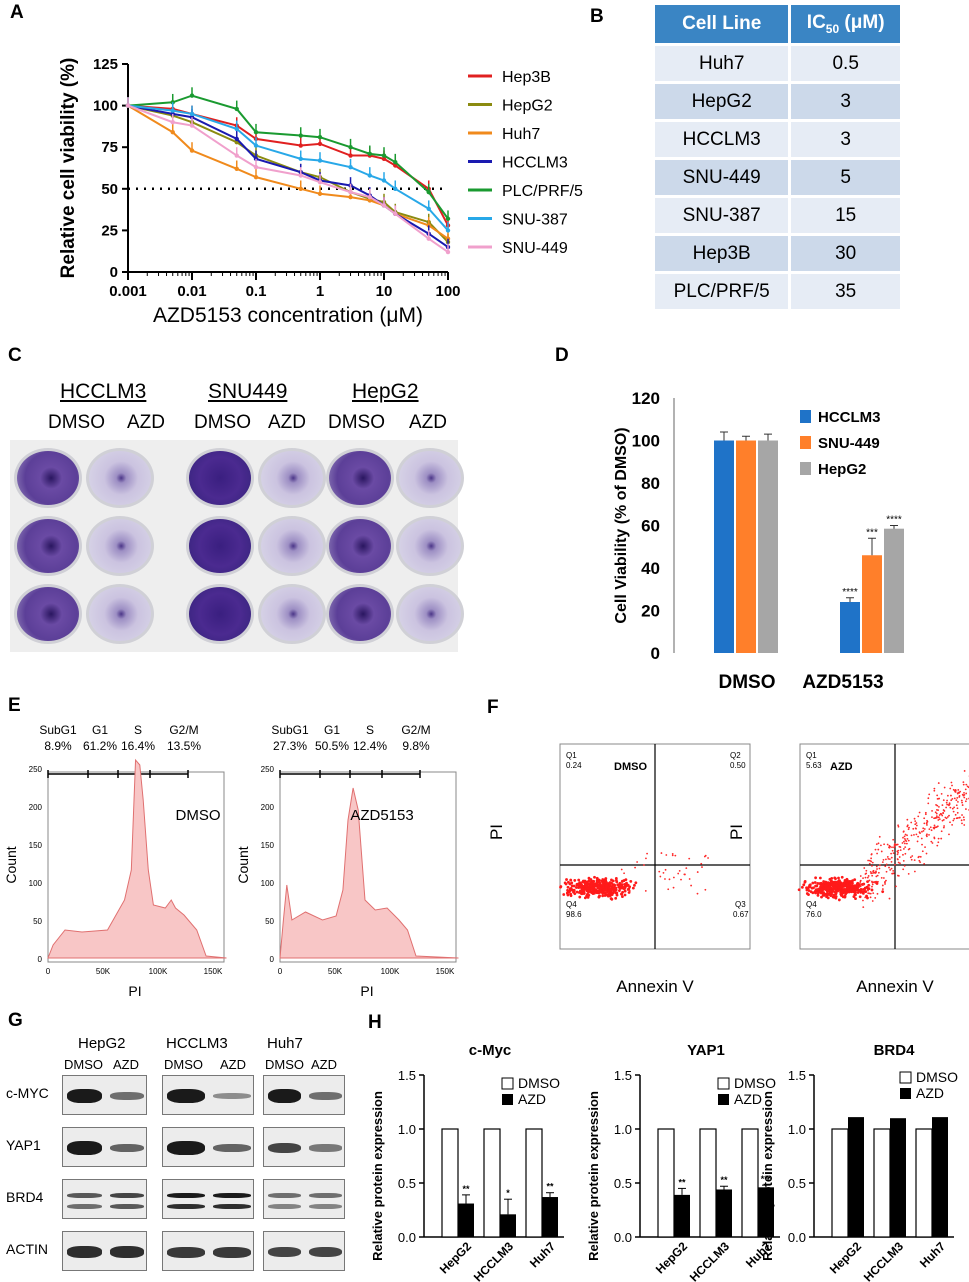 The width and height of the screenshot is (969, 1282). Describe the element at coordinates (655, 986) in the screenshot. I see `x-axis-label: Annexin V` at that location.